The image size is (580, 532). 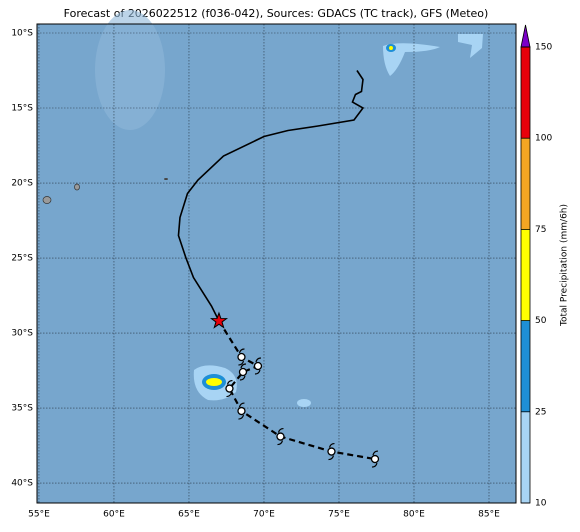 I want to click on colorbar-tick-label: 150, so click(x=543, y=48).